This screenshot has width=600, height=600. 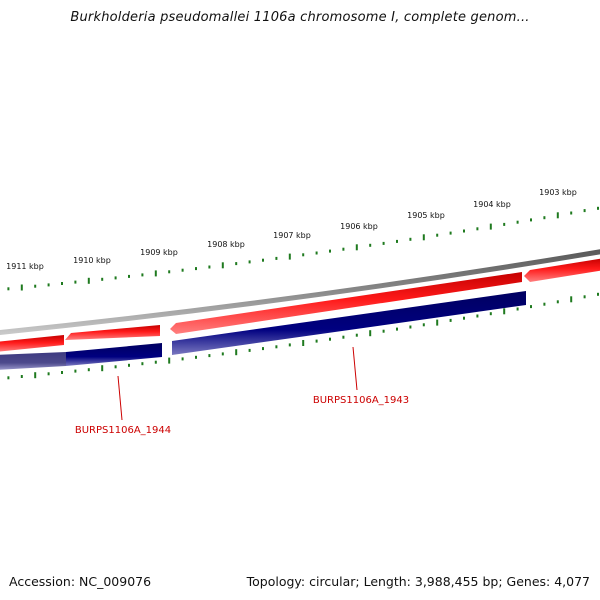 I want to click on tick-label: 1908 kbp, so click(x=226, y=244).